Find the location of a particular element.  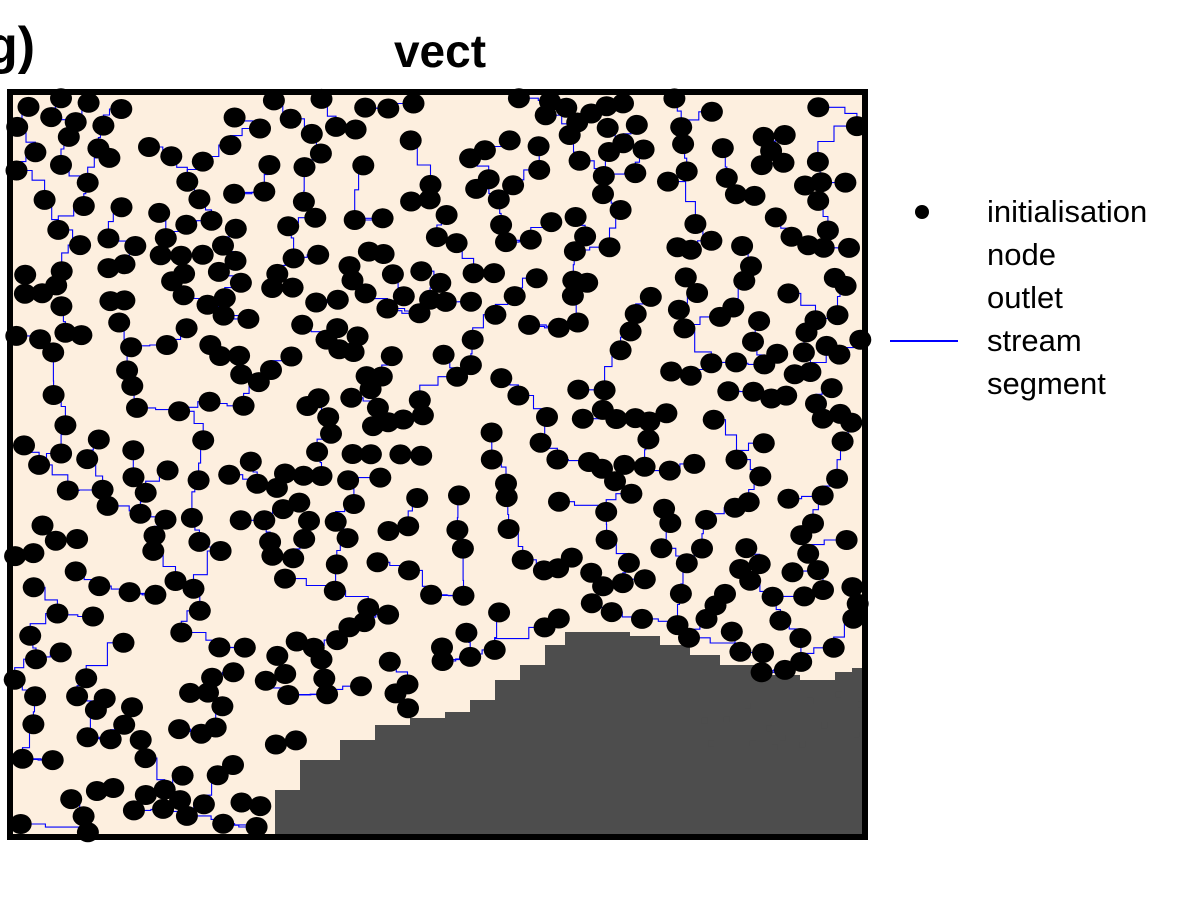

line-icon is located at coordinates (924, 340).